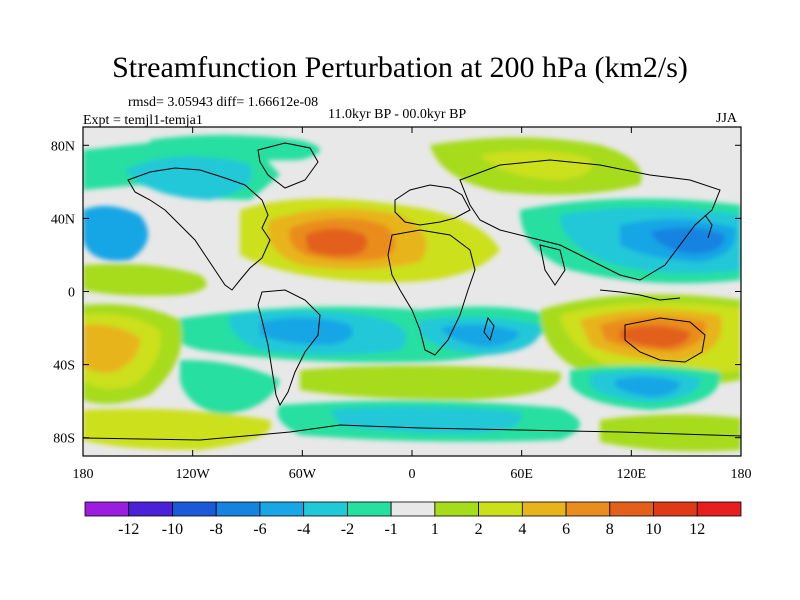  Describe the element at coordinates (426, 420) in the screenshot. I see `contour-ant-neg2` at that location.